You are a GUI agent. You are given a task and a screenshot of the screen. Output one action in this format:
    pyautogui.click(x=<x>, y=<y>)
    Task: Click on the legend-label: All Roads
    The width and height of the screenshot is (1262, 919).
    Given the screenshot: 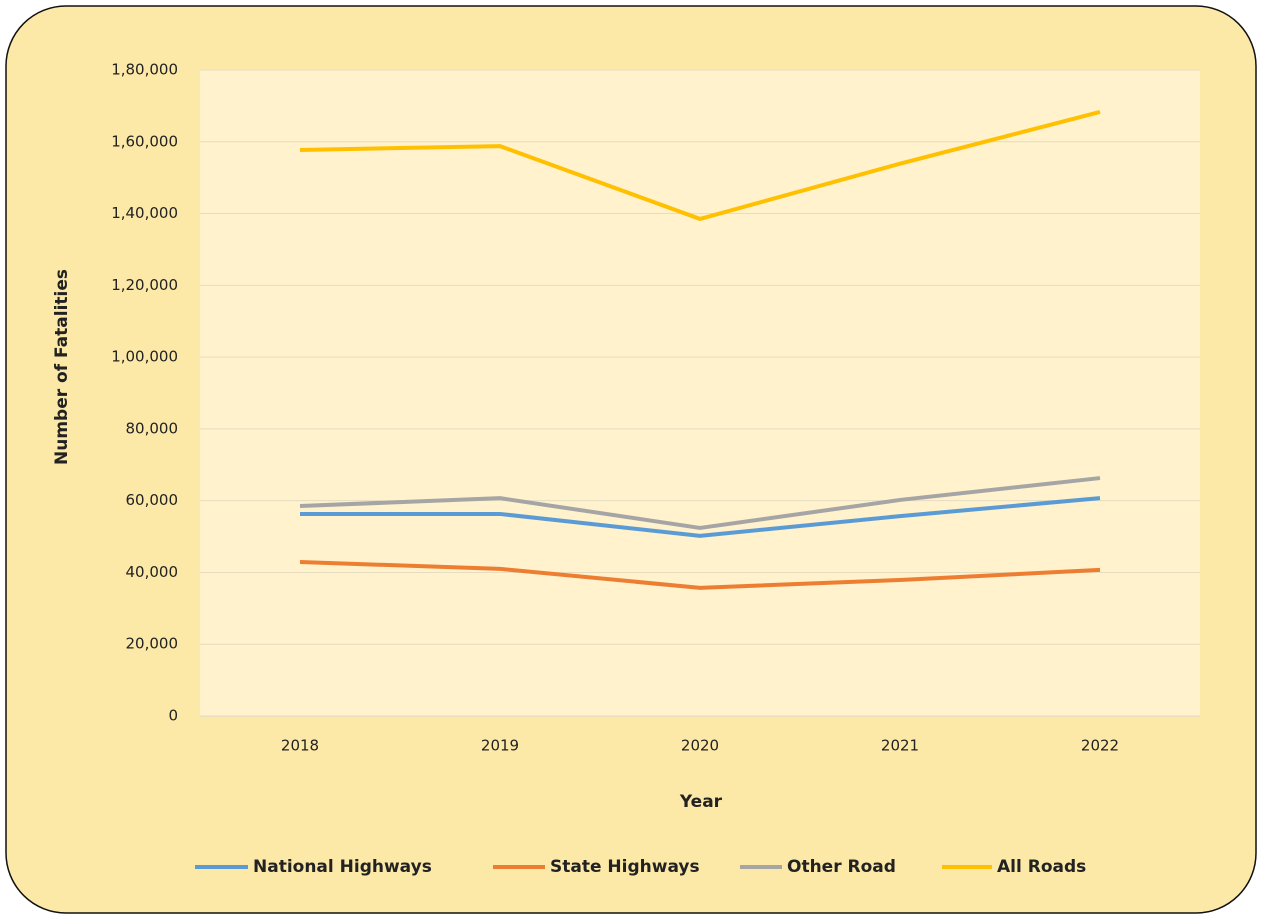 What is the action you would take?
    pyautogui.click(x=1041, y=867)
    